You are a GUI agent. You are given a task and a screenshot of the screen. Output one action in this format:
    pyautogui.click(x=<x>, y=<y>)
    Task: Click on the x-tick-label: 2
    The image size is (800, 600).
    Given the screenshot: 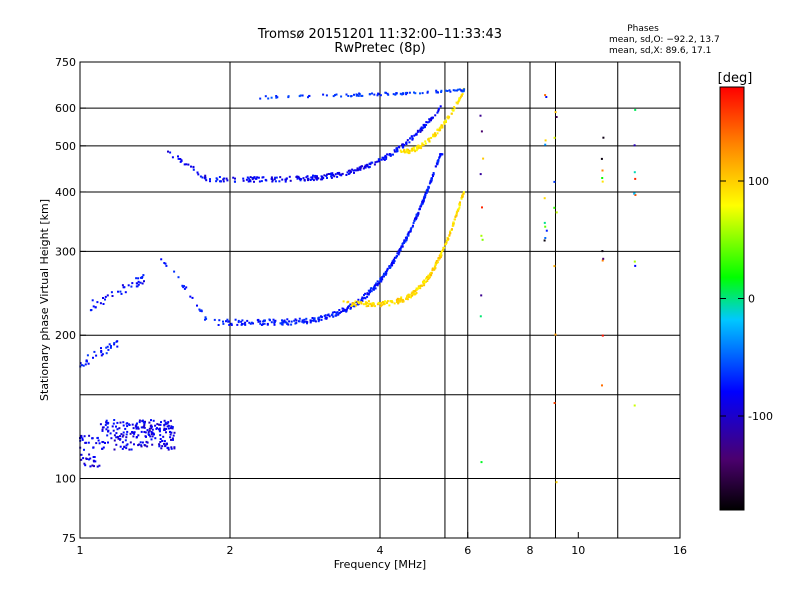 What is the action you would take?
    pyautogui.click(x=230, y=550)
    